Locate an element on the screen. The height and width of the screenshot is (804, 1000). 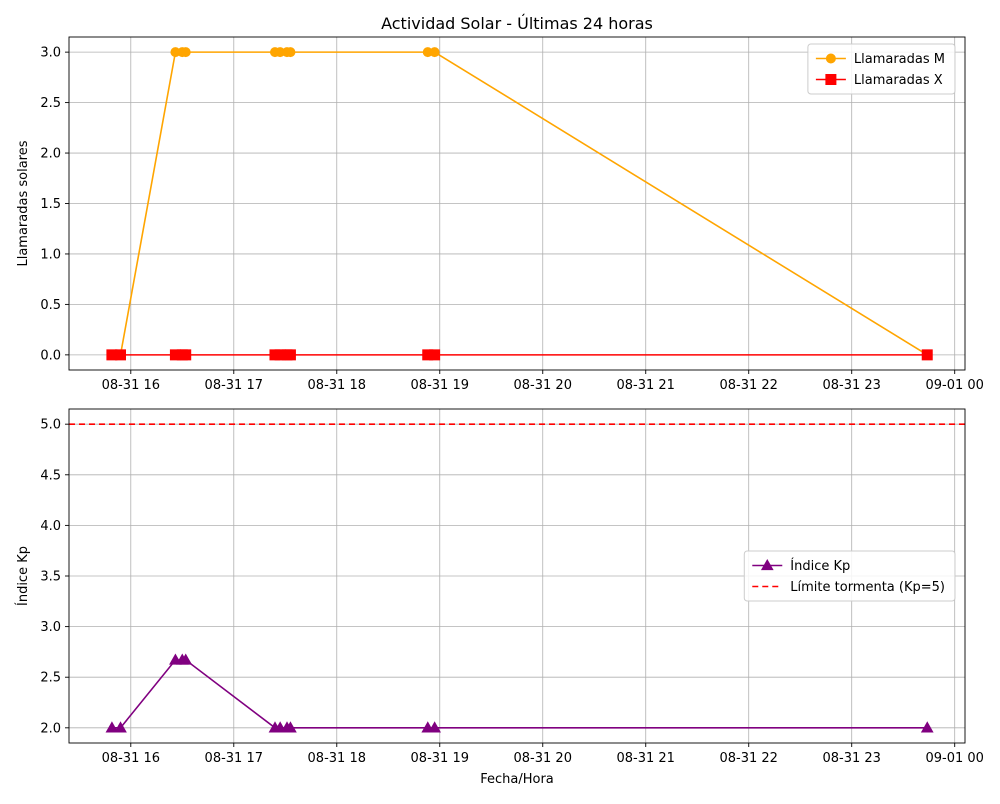
y-axis-label: Llamaradas solares is located at coordinates (23, 203).